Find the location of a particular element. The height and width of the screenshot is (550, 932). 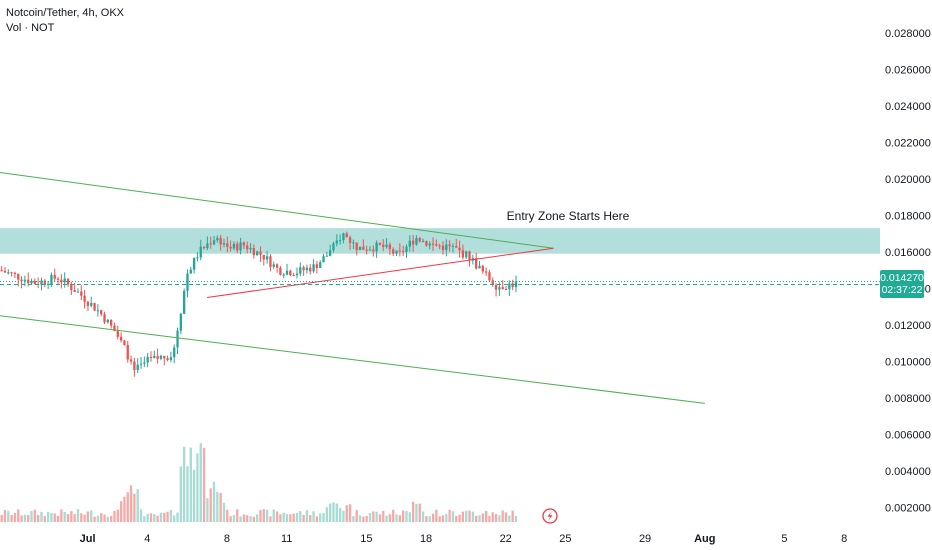

y-tick-label: 0.010000 is located at coordinates (908, 362).